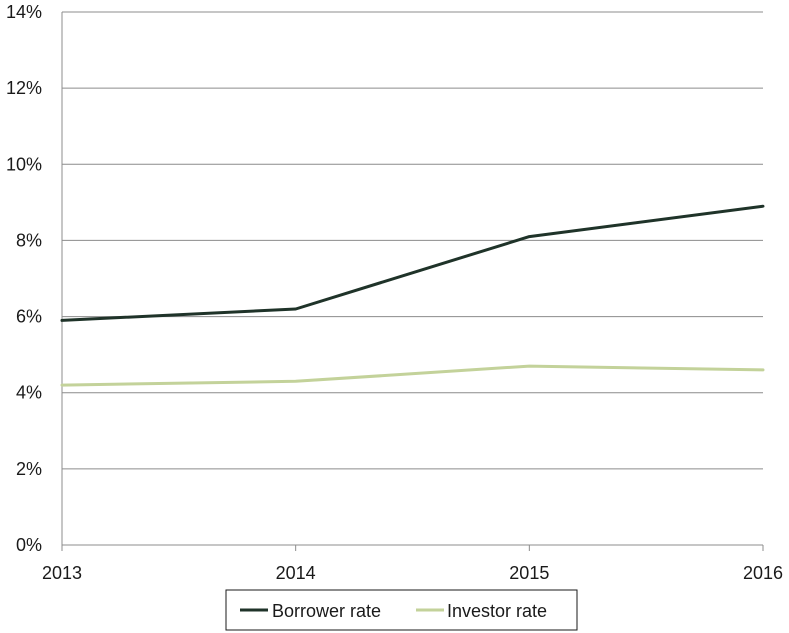  I want to click on x-axis-tick-labels: 2013 2014 2015 2016, so click(412, 573).